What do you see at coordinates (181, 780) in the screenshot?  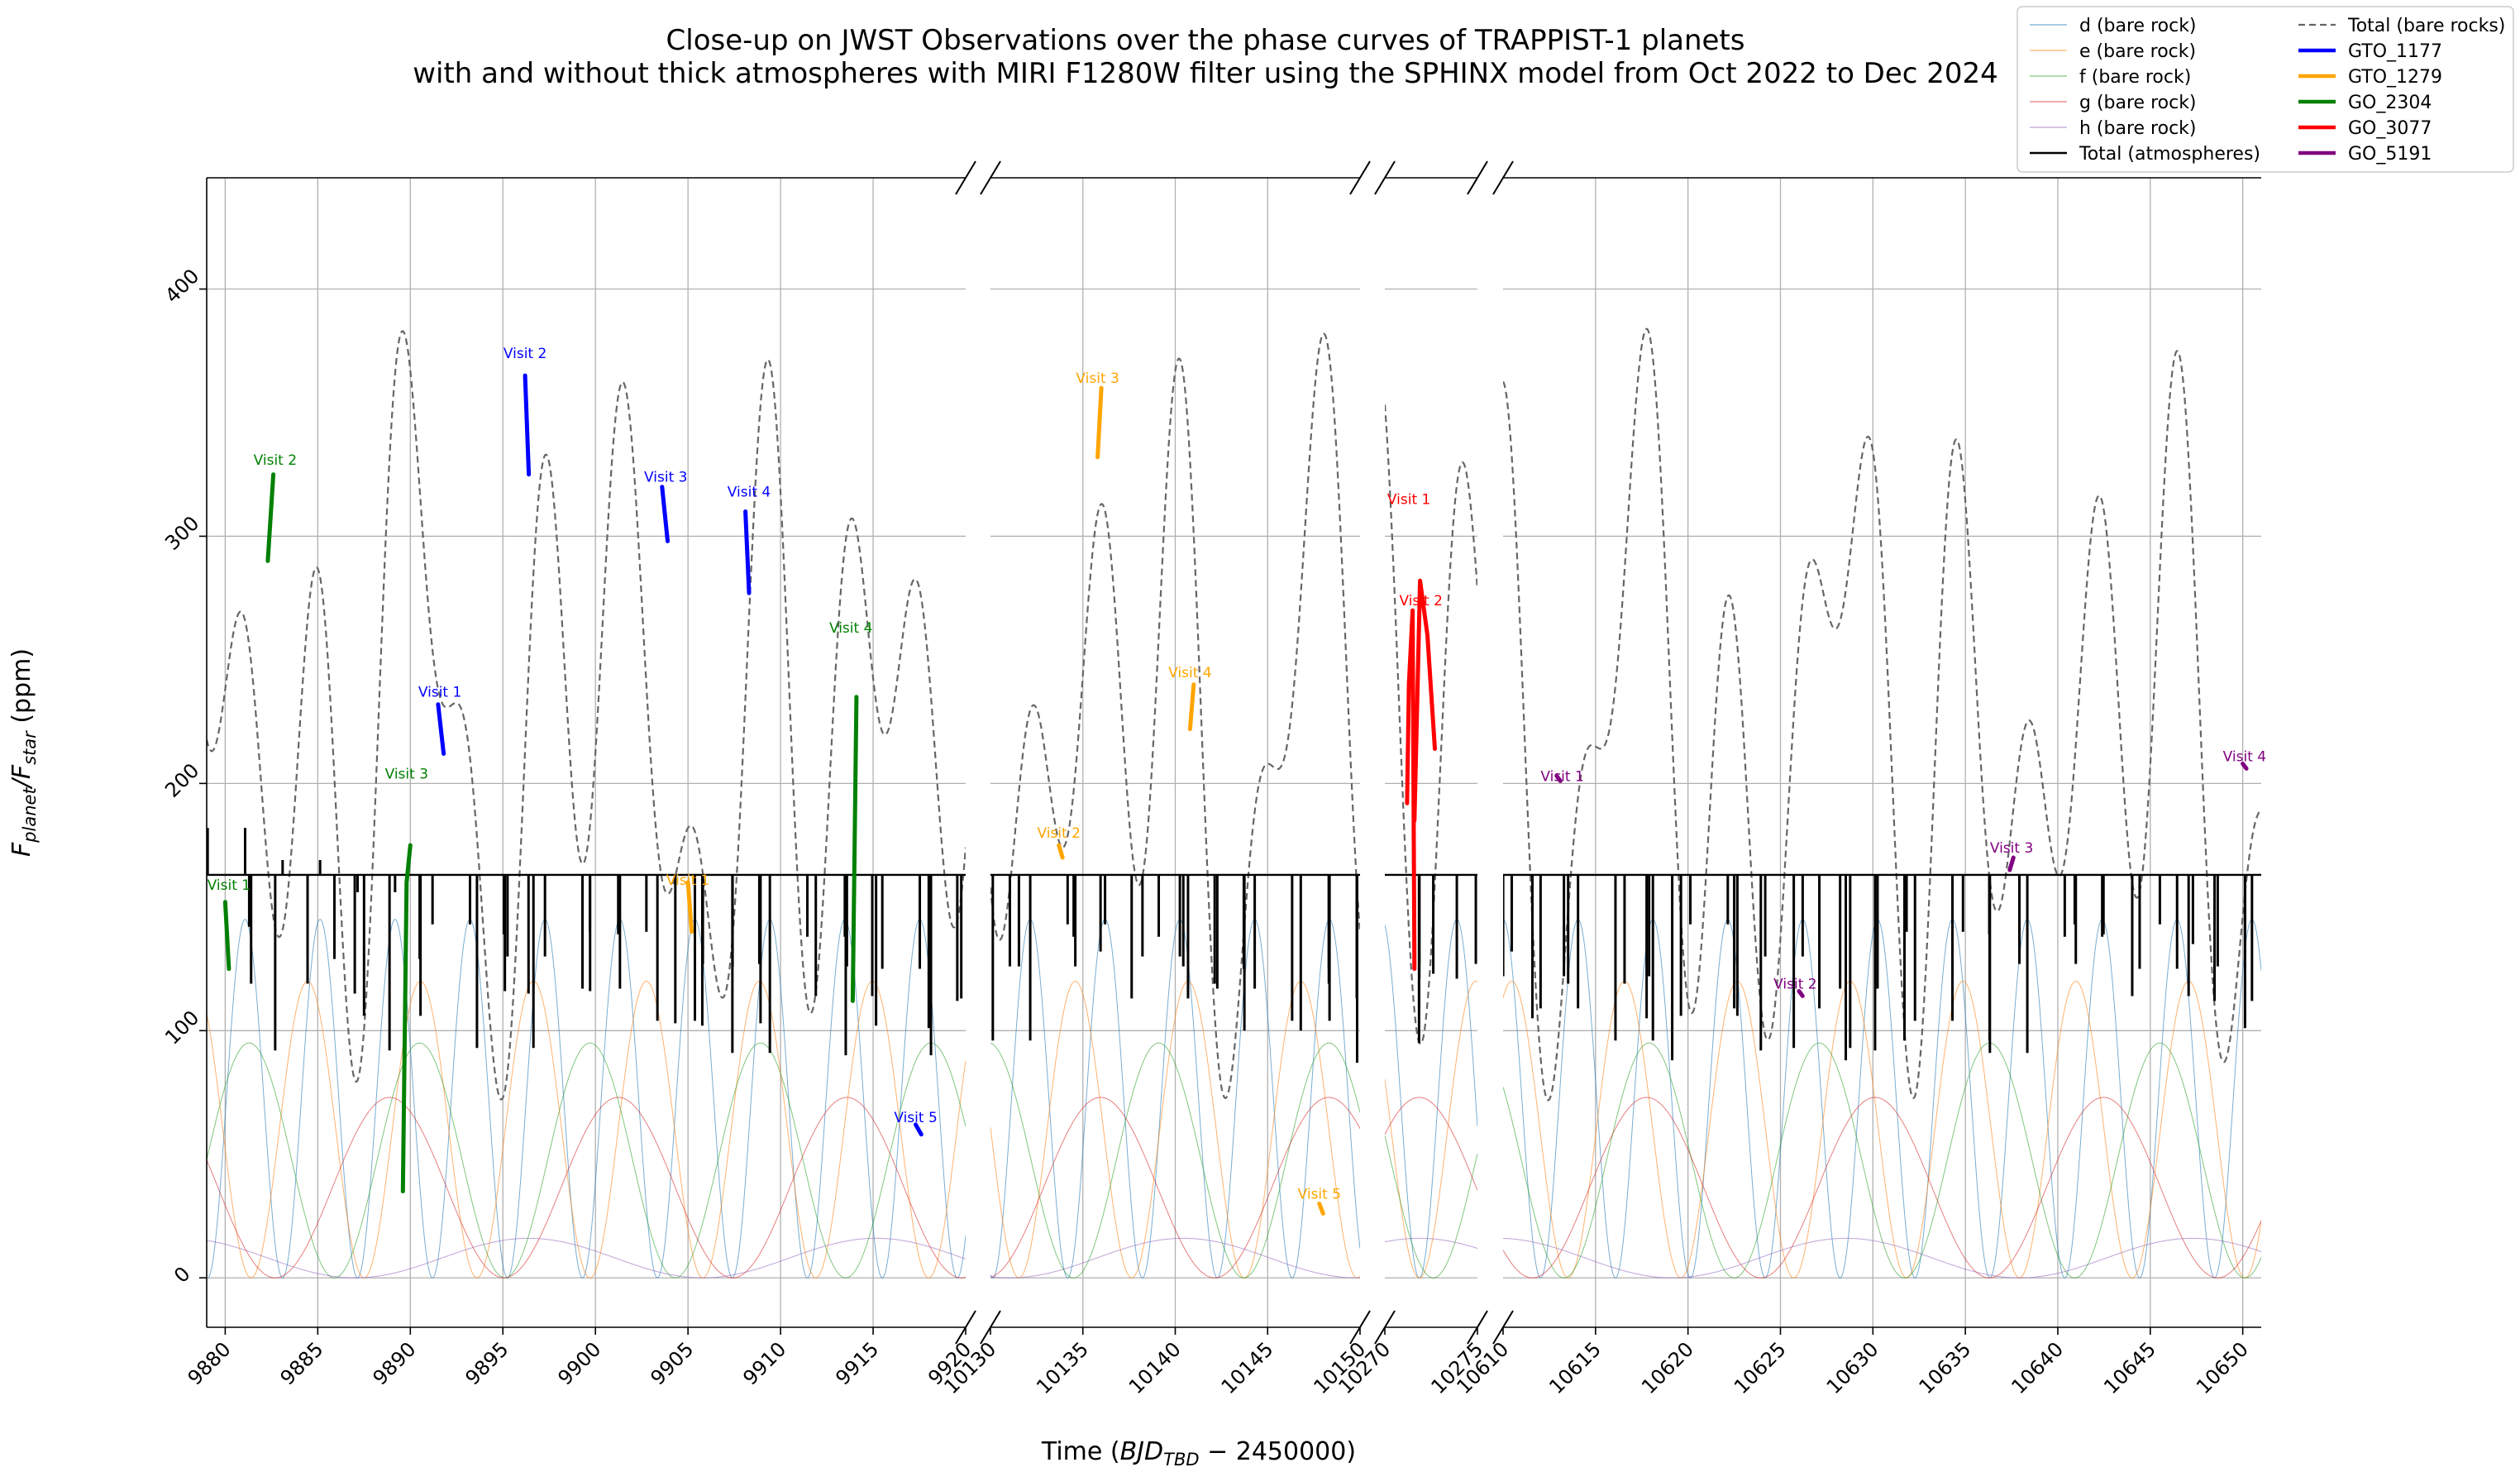 I see `y-tick-label: 200` at bounding box center [181, 780].